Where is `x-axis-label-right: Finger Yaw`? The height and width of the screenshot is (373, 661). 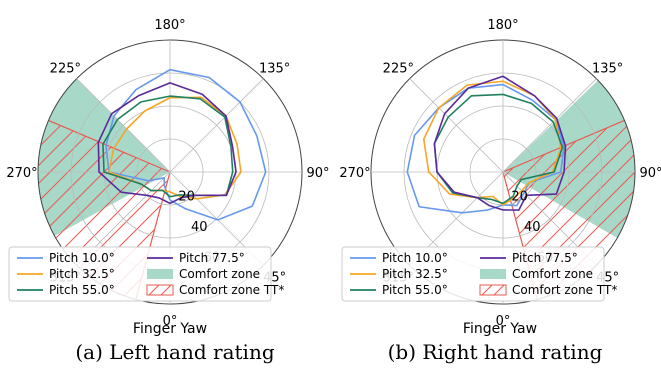 x-axis-label-right: Finger Yaw is located at coordinates (500, 329).